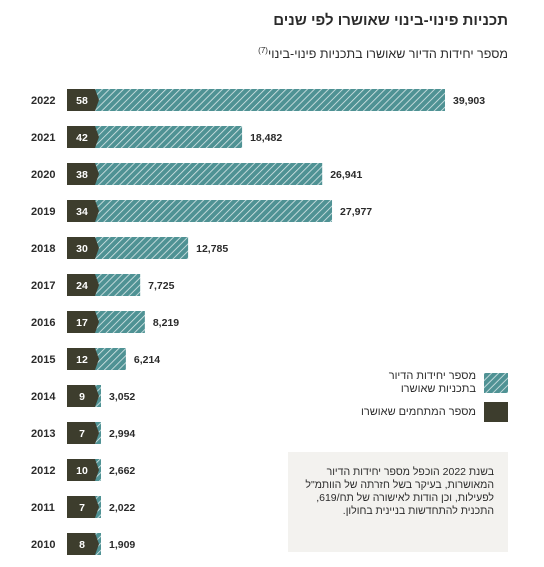 The image size is (544, 567). Describe the element at coordinates (266, 138) in the screenshot. I see `units-value-label: 18,482` at that location.